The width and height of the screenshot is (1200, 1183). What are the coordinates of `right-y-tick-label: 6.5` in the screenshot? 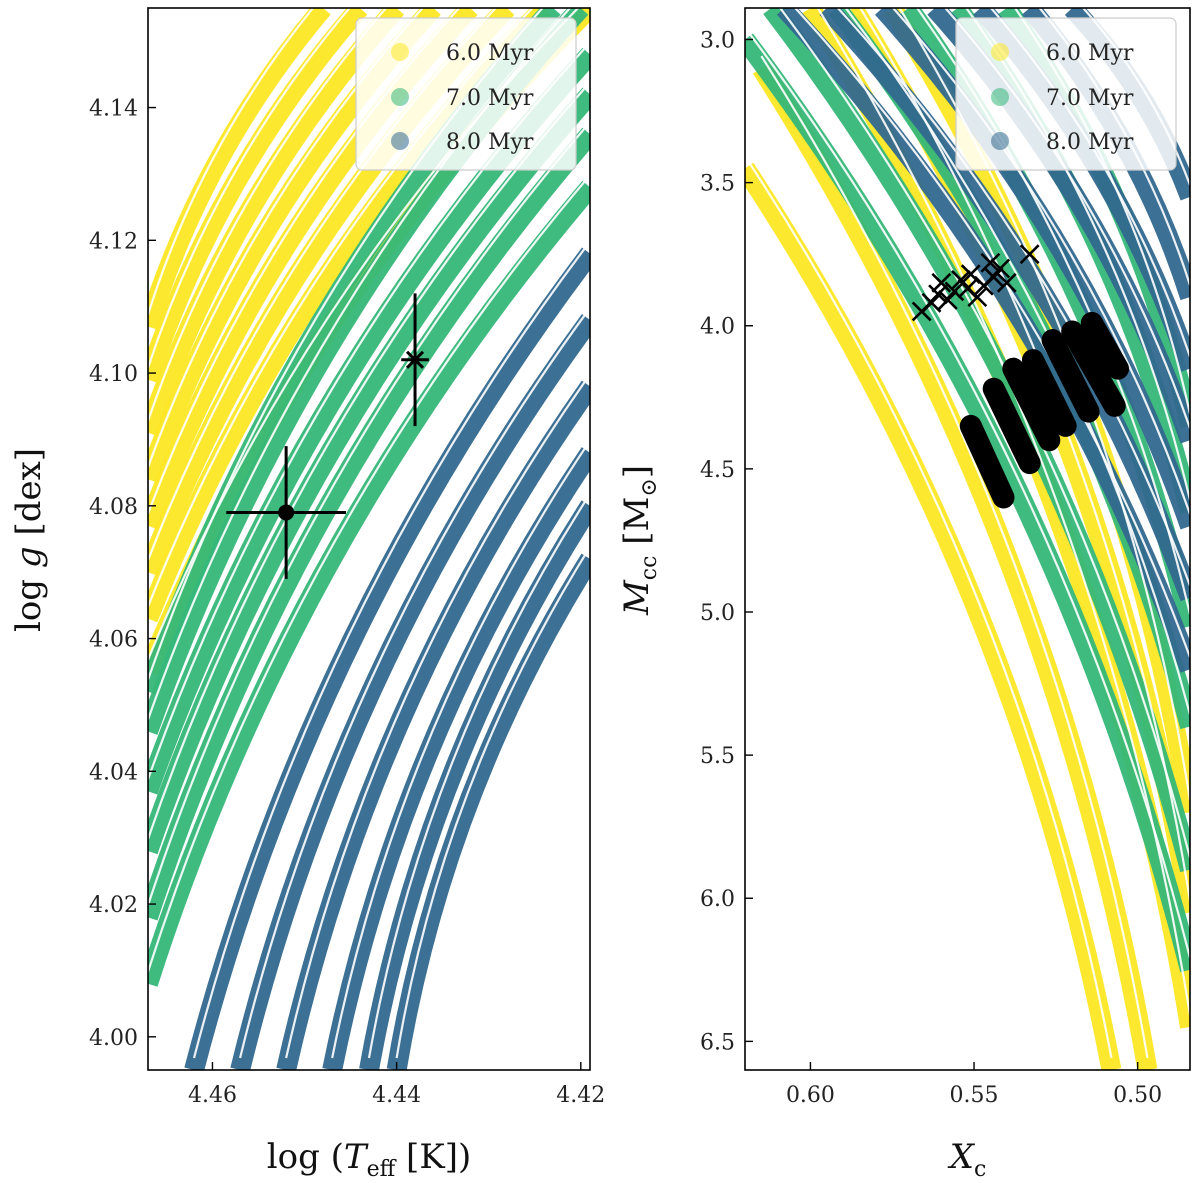 It's located at (717, 1042).